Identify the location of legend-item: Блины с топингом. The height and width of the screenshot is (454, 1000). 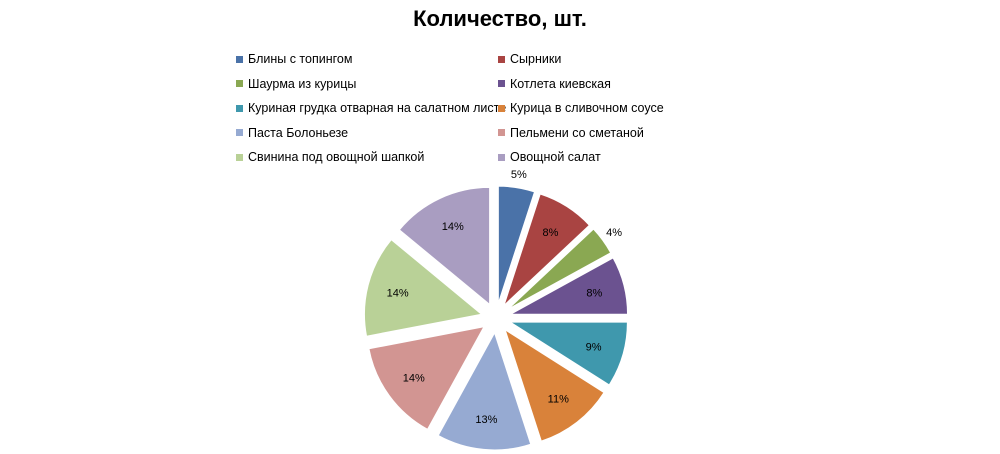
(367, 59).